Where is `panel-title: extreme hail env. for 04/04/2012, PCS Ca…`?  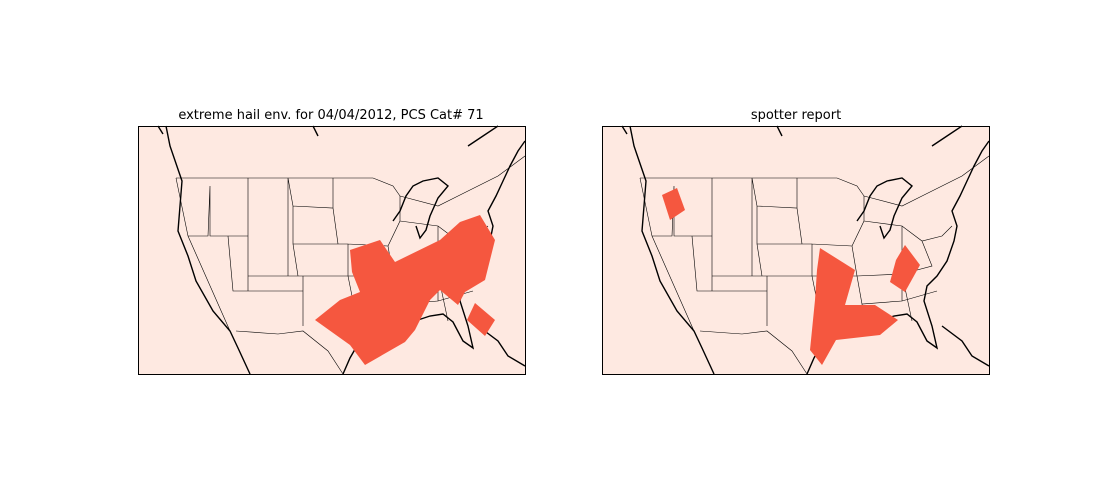 panel-title: extreme hail env. for 04/04/2012, PCS Ca… is located at coordinates (330, 115).